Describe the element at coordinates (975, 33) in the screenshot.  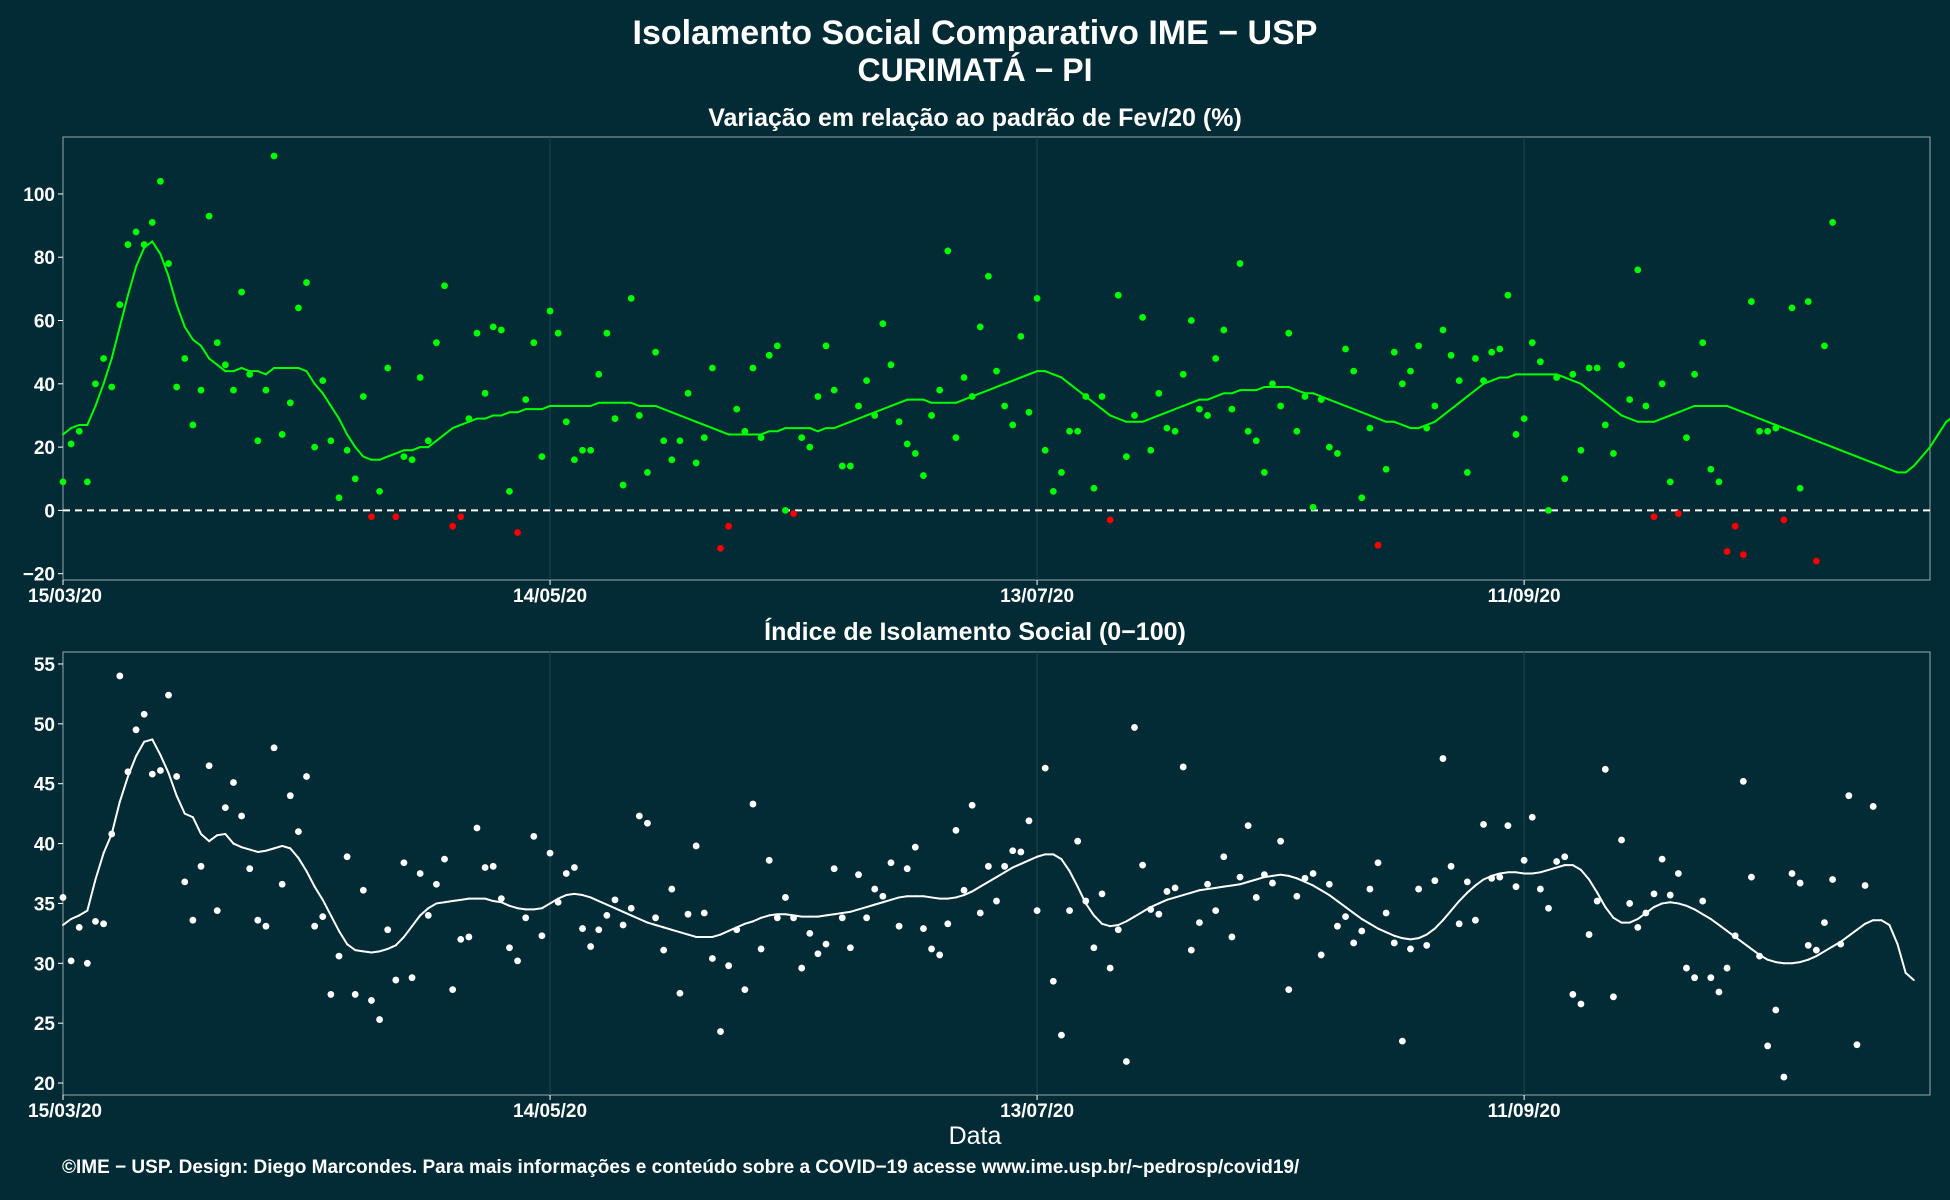
I see `chart-title: Isolamento Social Comparativo IME − USP` at that location.